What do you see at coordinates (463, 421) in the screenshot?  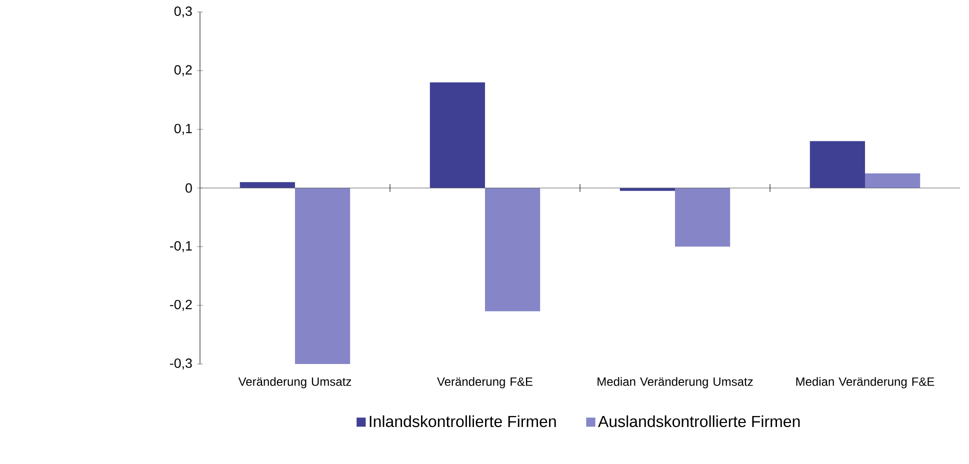 I see `legend-label: Inlandskontrollierte Firmen` at bounding box center [463, 421].